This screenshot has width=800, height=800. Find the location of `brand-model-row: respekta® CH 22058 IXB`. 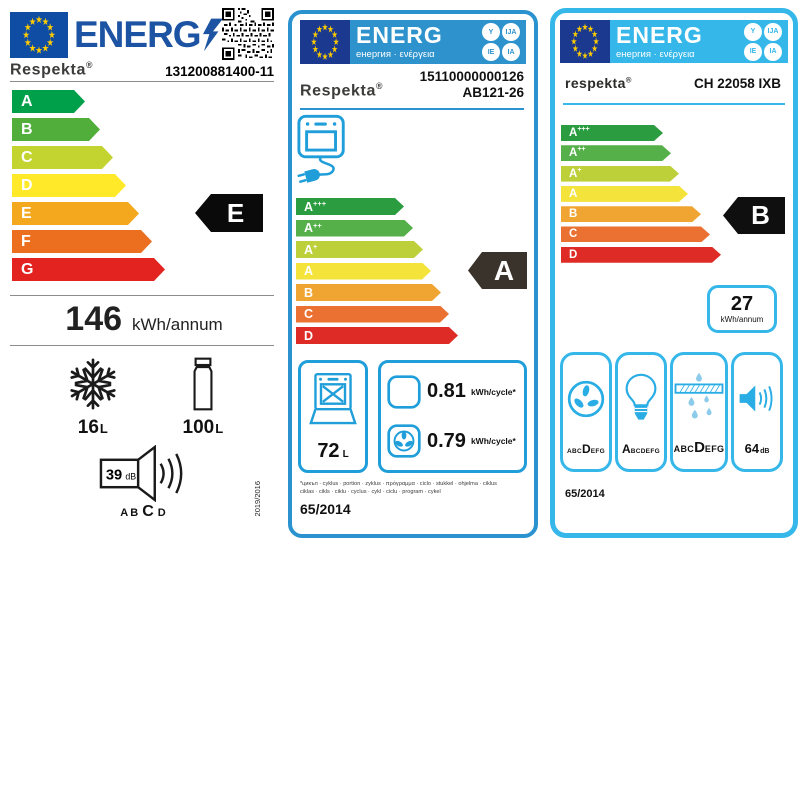

brand-model-row: respekta® CH 22058 IXB is located at coordinates (673, 83).